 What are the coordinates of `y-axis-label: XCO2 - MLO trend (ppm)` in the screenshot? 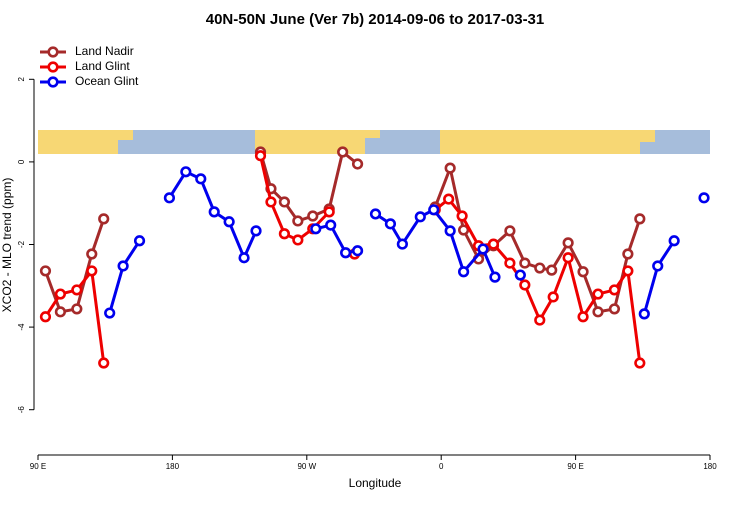 It's located at (7, 245).